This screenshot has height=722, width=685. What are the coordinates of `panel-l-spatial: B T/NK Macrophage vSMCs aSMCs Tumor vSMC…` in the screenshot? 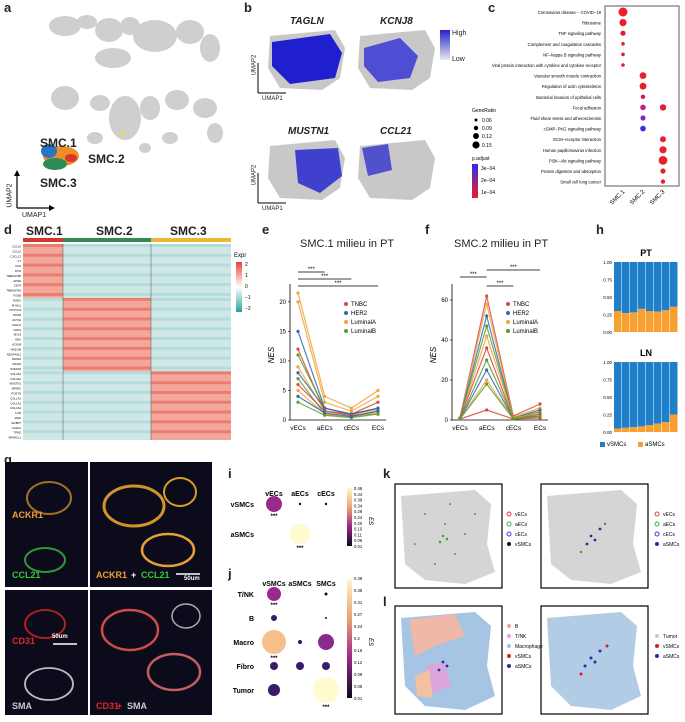 It's located at (537, 660).